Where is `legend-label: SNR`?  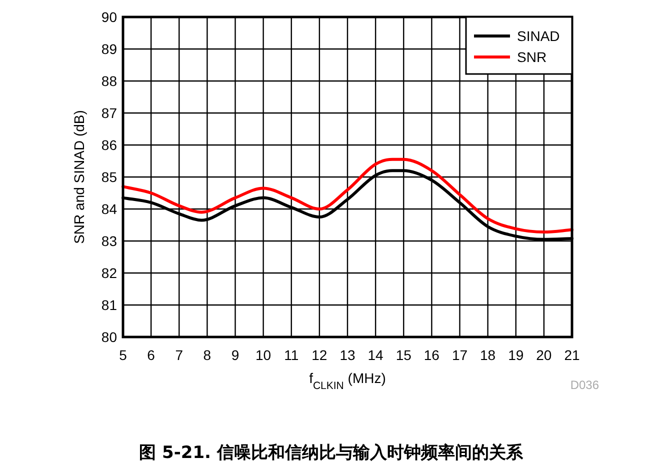
legend-label: SNR is located at coordinates (532, 57).